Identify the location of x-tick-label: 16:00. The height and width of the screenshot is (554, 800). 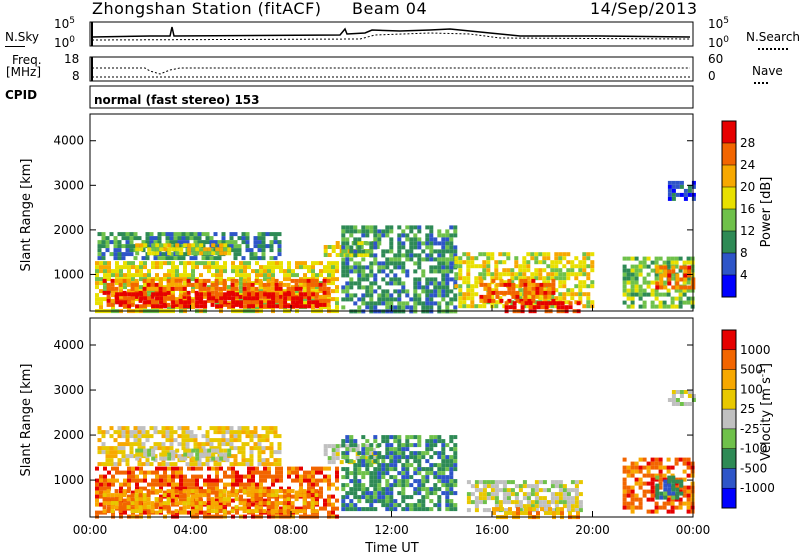
(492, 530).